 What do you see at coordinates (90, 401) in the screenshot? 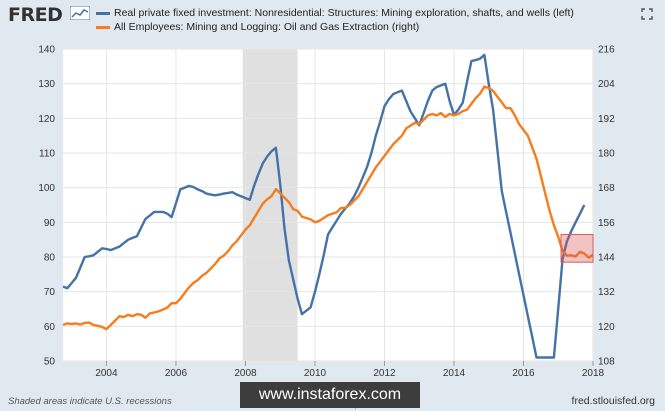
I see `recession-note: Shaded areas indicate U.S. recessions` at bounding box center [90, 401].